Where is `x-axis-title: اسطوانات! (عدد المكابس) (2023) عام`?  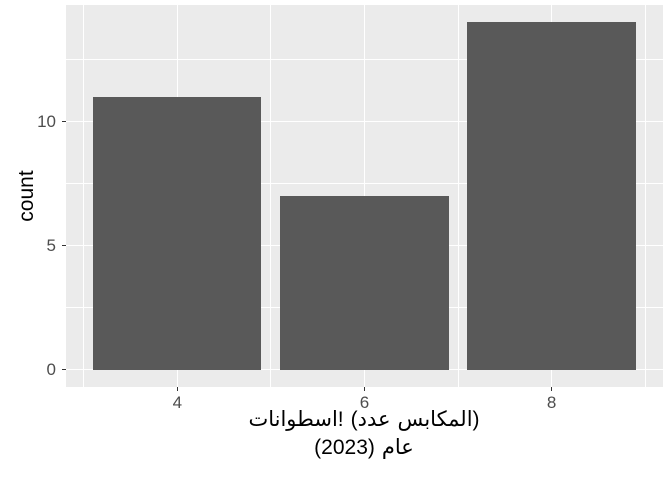
x-axis-title: اسطوانات! (عدد المكابس) (2023) عام is located at coordinates (364, 434).